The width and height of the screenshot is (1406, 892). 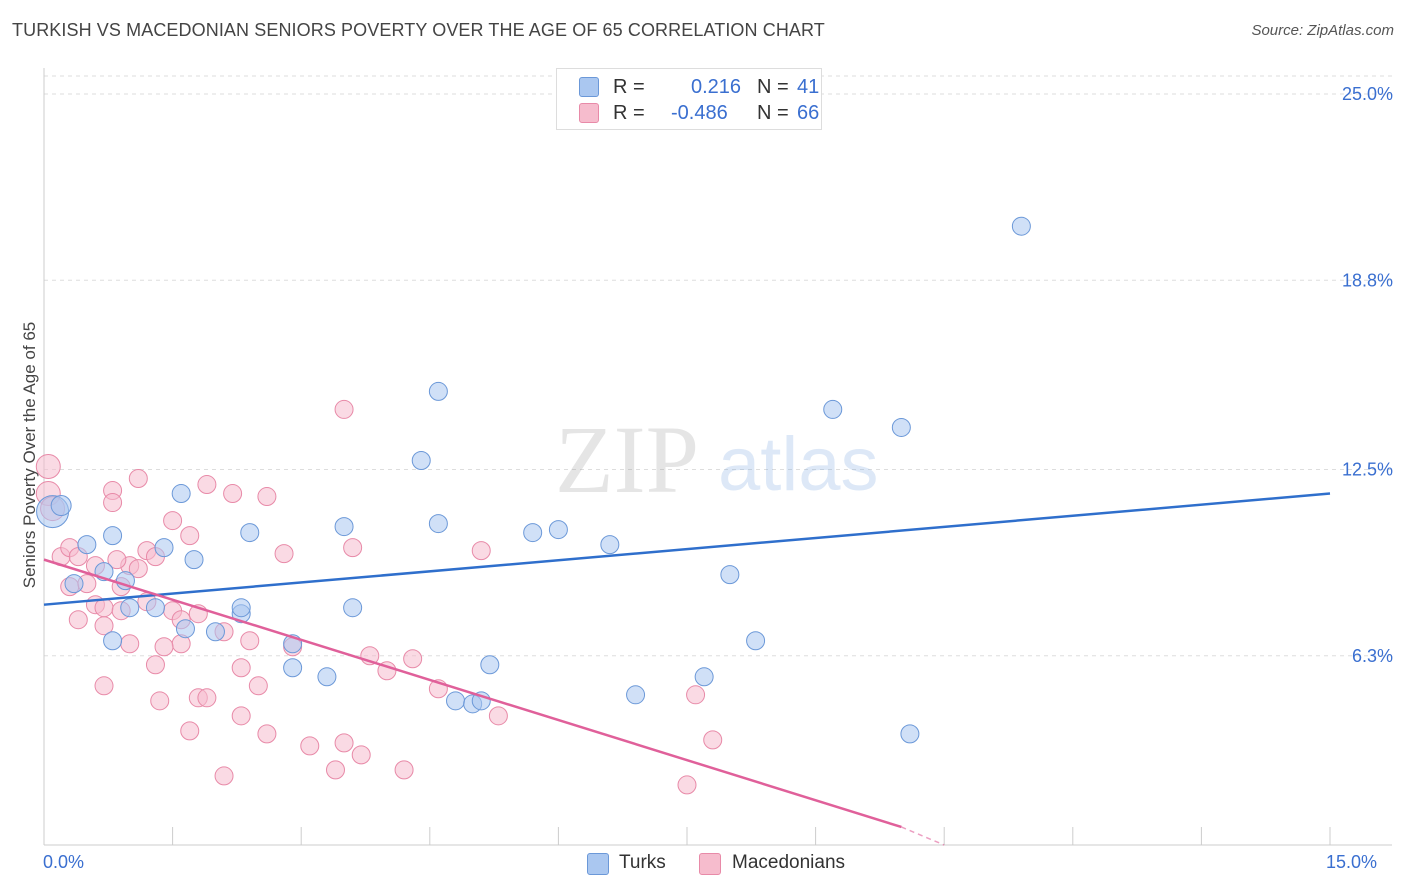 I want to click on legend-r-value: 0.216, so click(x=716, y=87).